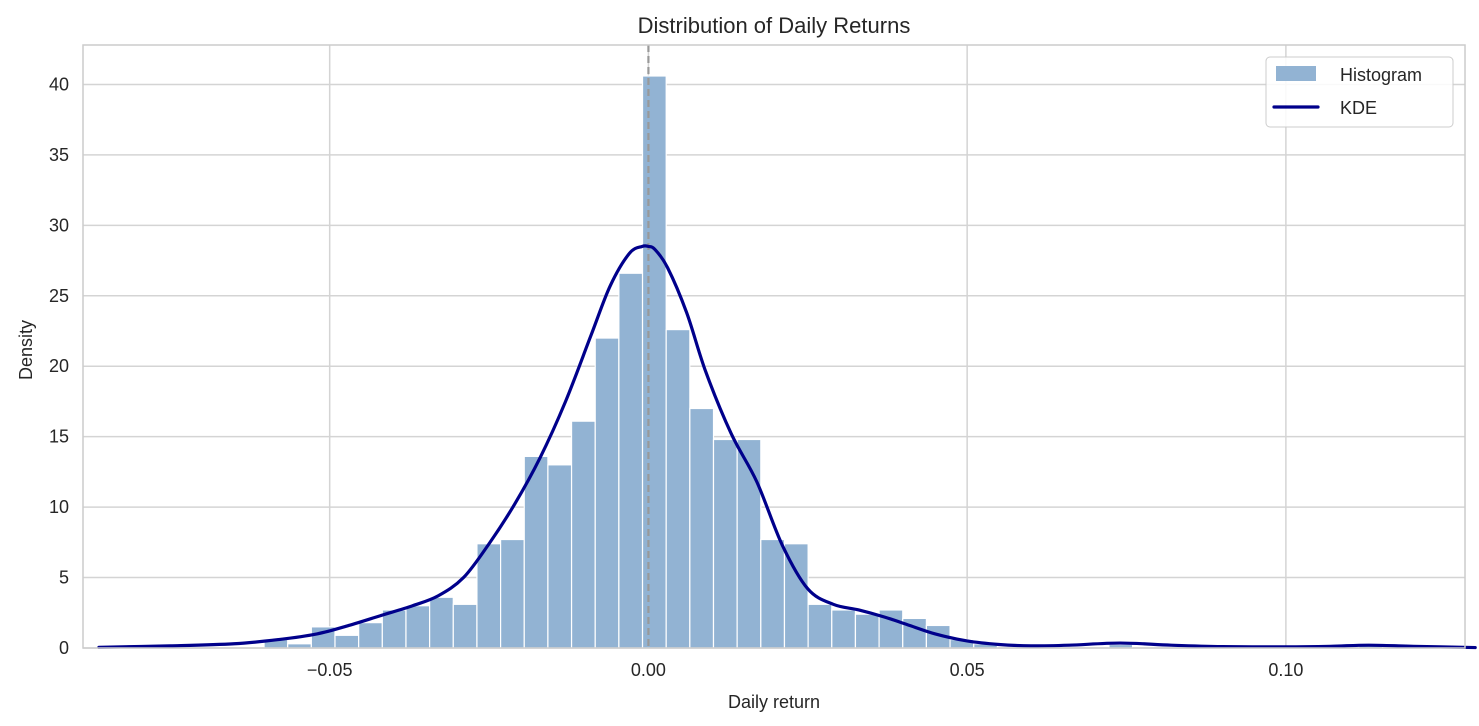 The height and width of the screenshot is (726, 1479). I want to click on y-tick-label: 35, so click(59, 155).